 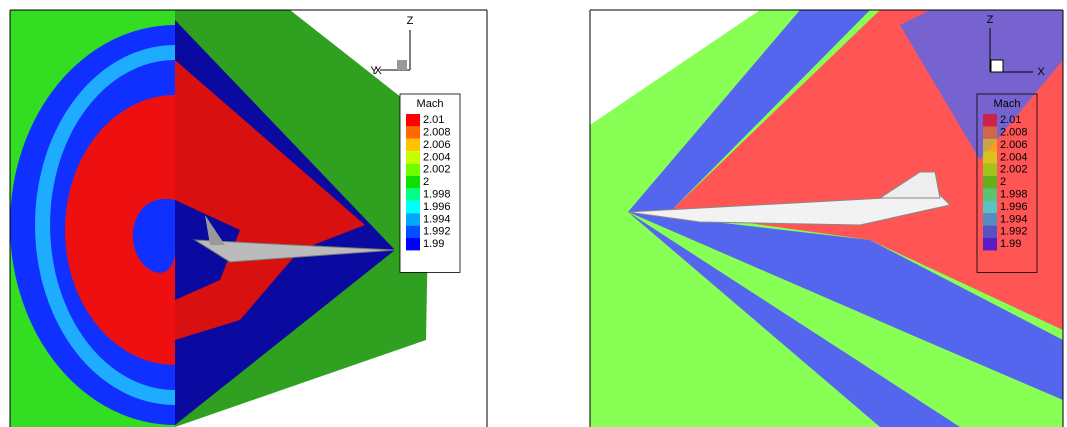 I want to click on legend-box, so click(x=1007, y=183).